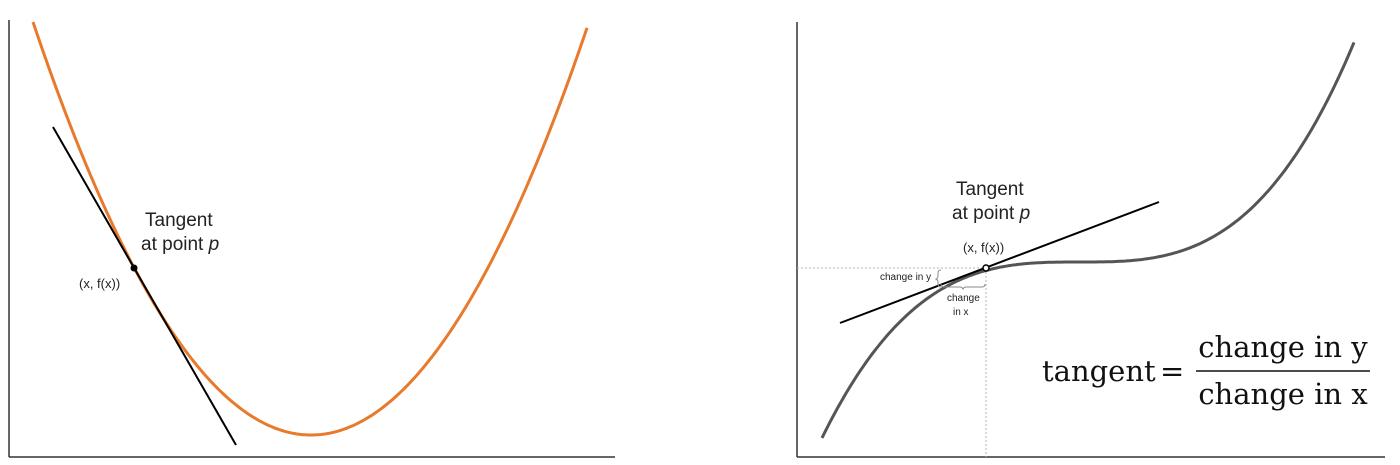  What do you see at coordinates (1172, 371) in the screenshot?
I see `formula-equals: =` at bounding box center [1172, 371].